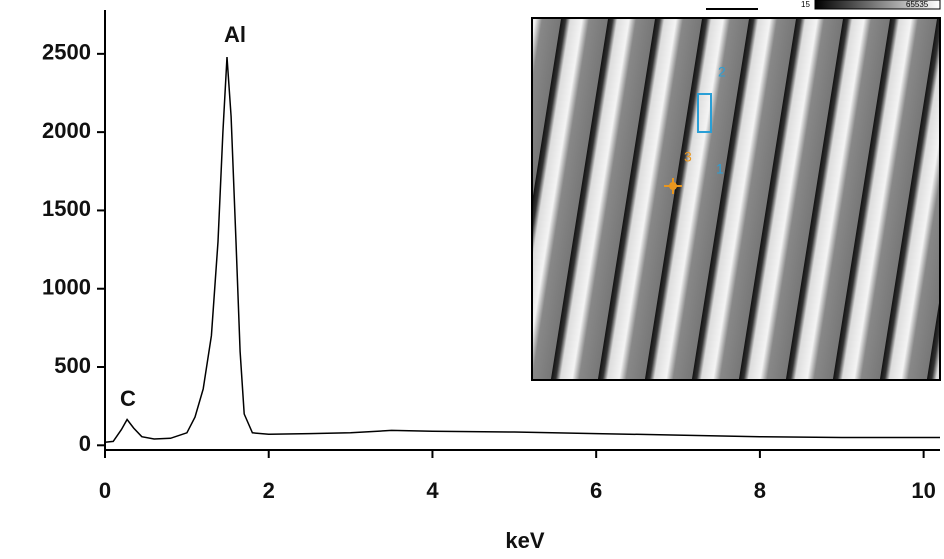 The width and height of the screenshot is (944, 559). I want to click on x-tick-label: 8, so click(760, 490).